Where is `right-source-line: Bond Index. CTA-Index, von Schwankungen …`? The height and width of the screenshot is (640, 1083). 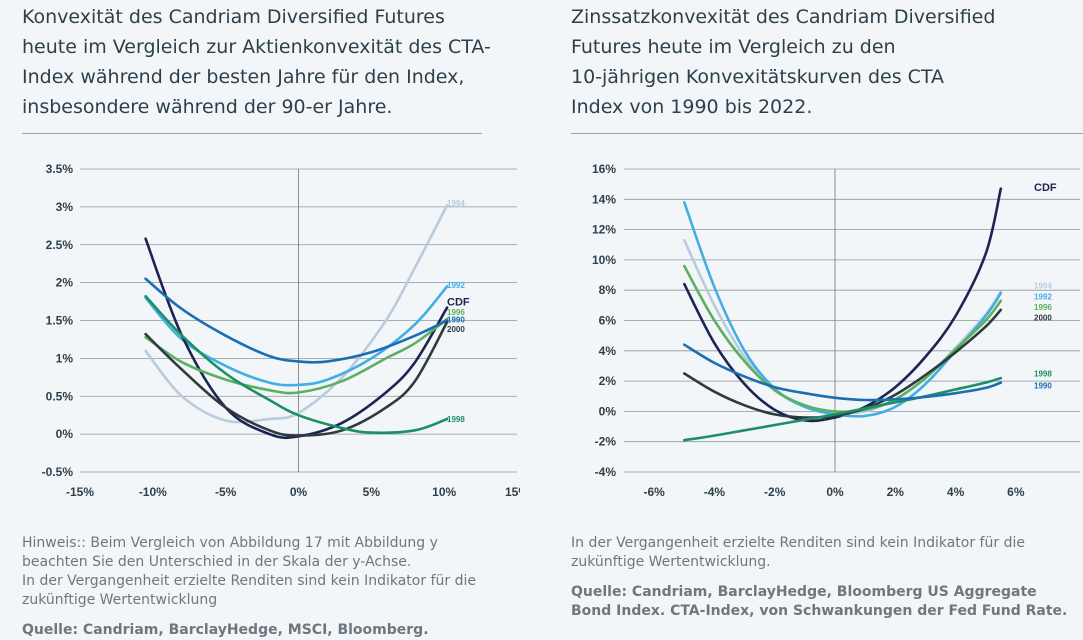 right-source-line: Bond Index. CTA-Index, von Schwankungen … is located at coordinates (819, 611).